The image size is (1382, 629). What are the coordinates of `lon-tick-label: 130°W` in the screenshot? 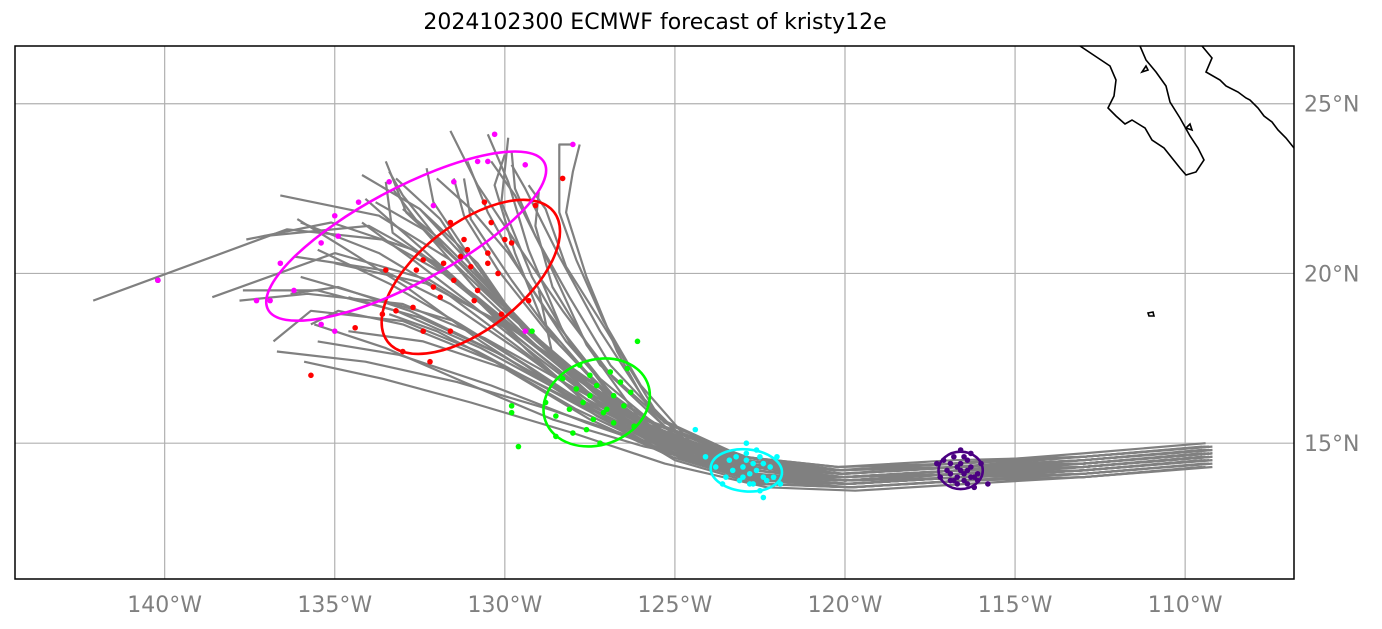 It's located at (504, 605).